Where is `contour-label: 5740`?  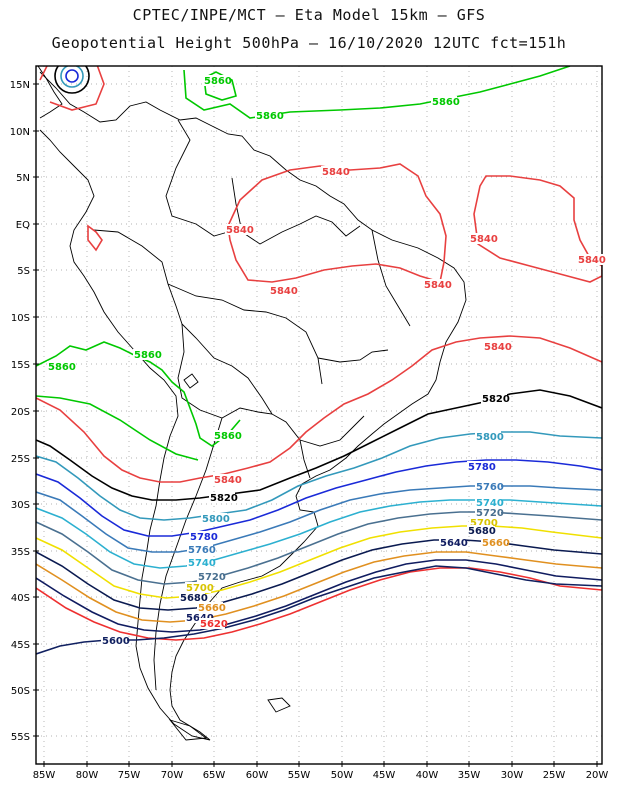
contour-label: 5740 is located at coordinates (490, 503).